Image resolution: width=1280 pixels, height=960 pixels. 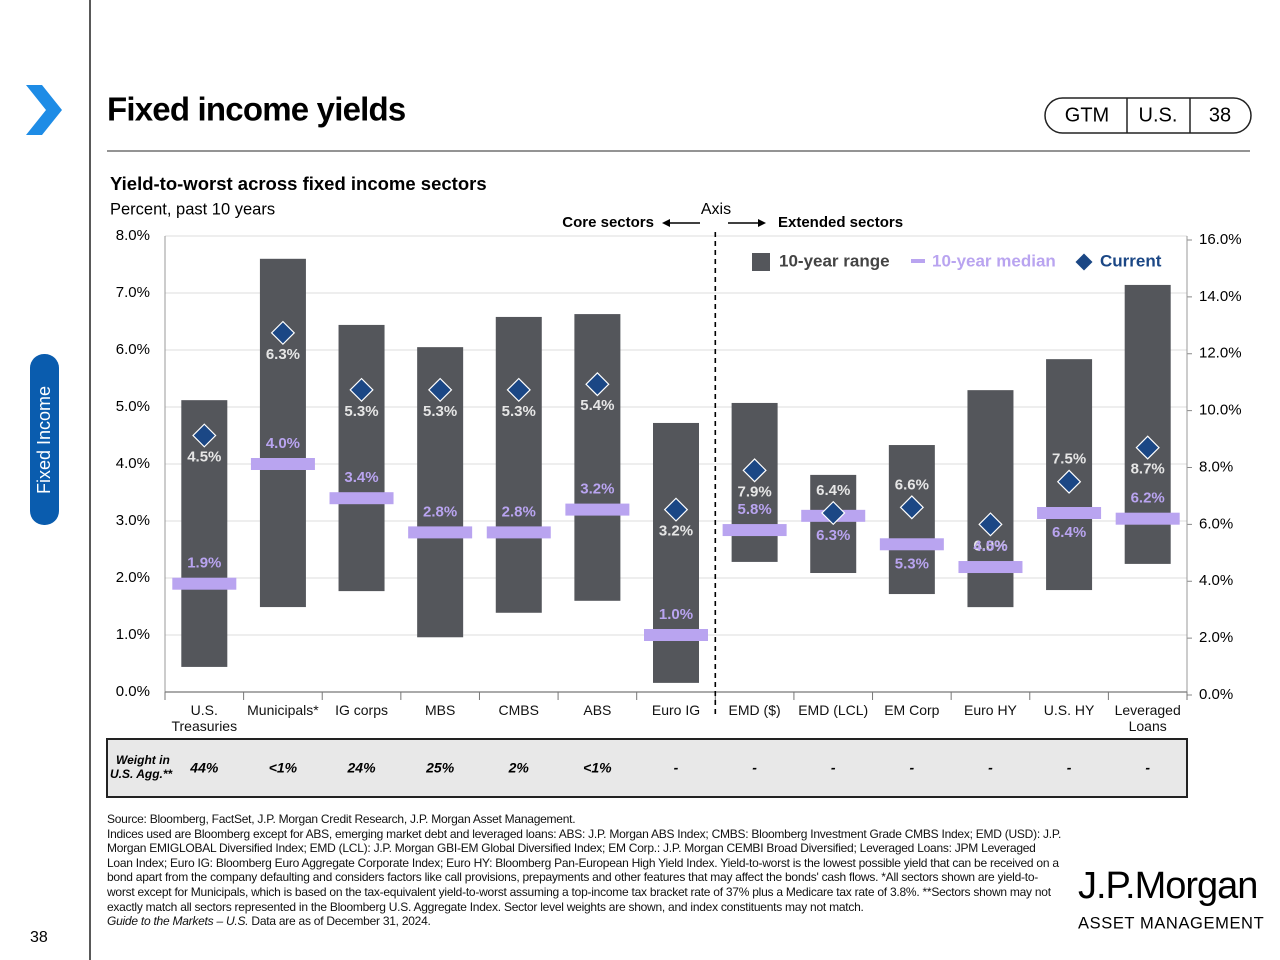 I want to click on core-label: Core sectors, so click(x=608, y=222).